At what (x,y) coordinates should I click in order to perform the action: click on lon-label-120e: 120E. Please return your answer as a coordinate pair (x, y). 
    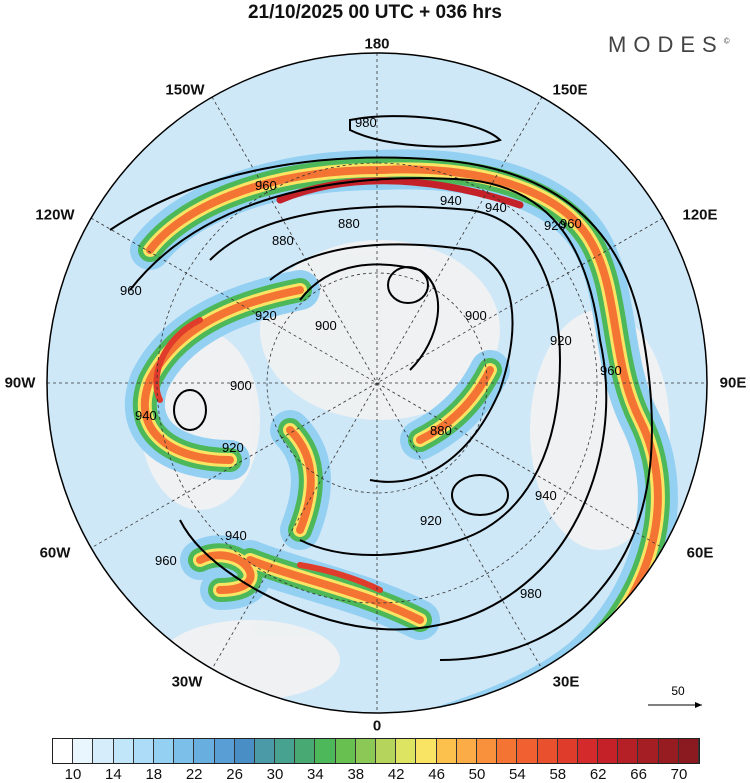
    Looking at the image, I should click on (700, 215).